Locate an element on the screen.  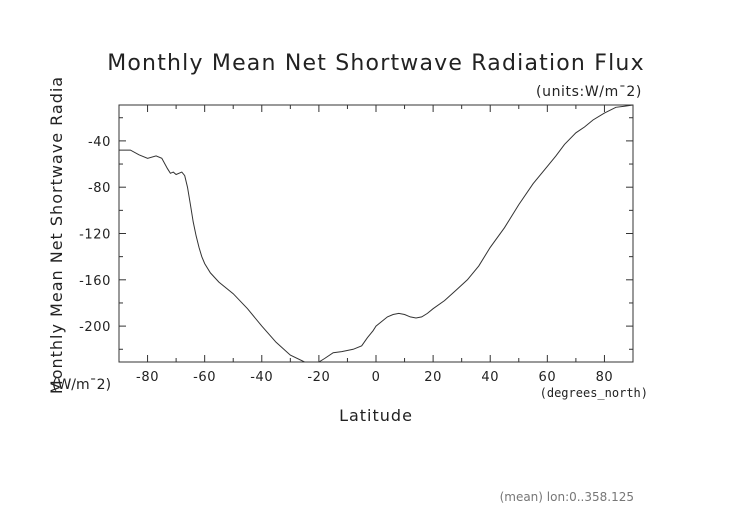
x-tick-label: 60 is located at coordinates (547, 377).